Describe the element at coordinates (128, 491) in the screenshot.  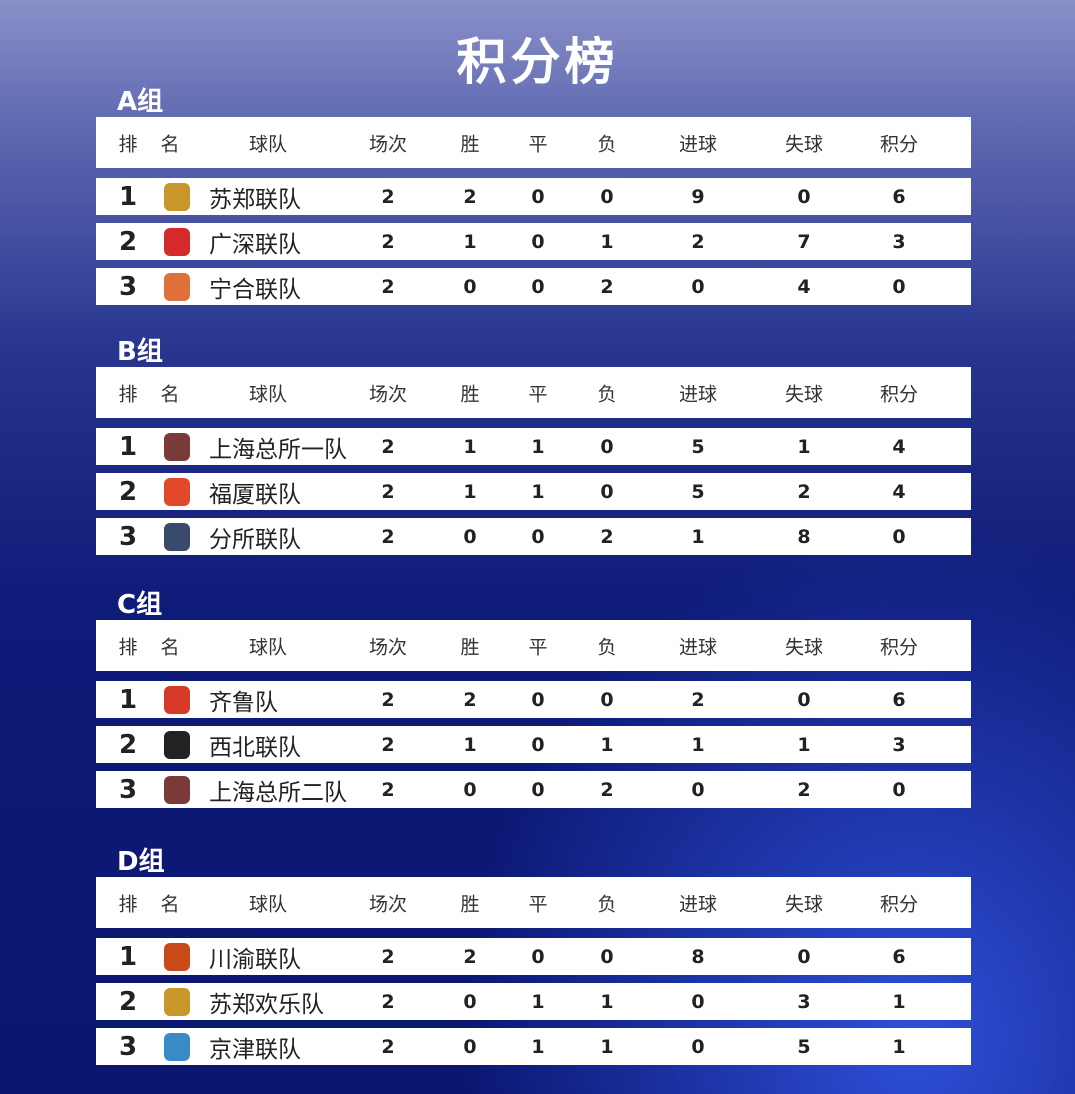
I see `rank: 2` at that location.